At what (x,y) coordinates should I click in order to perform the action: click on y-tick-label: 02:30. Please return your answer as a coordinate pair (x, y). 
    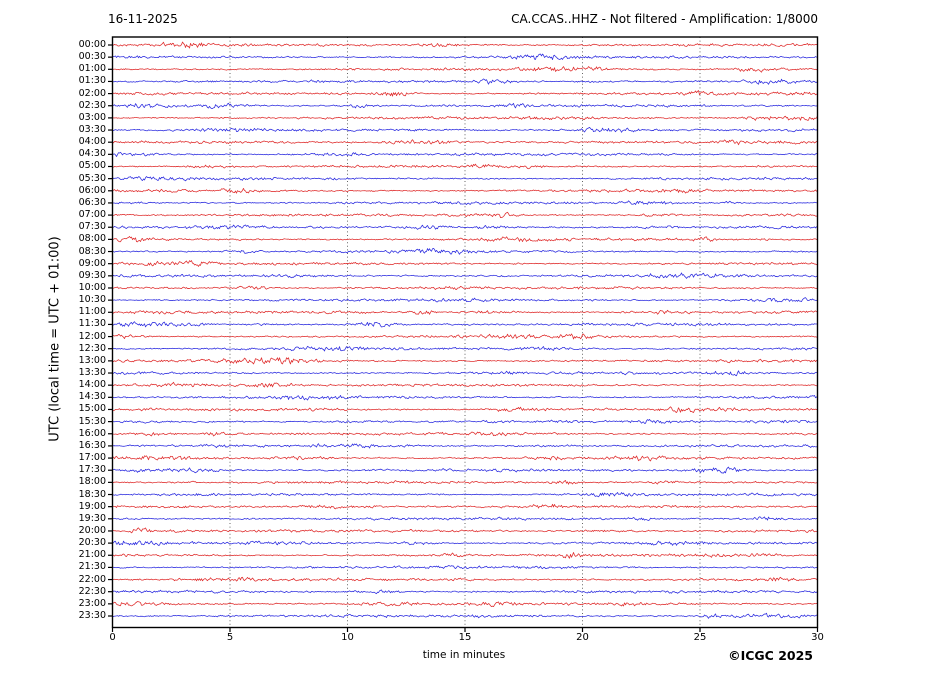
    Looking at the image, I should click on (92, 105).